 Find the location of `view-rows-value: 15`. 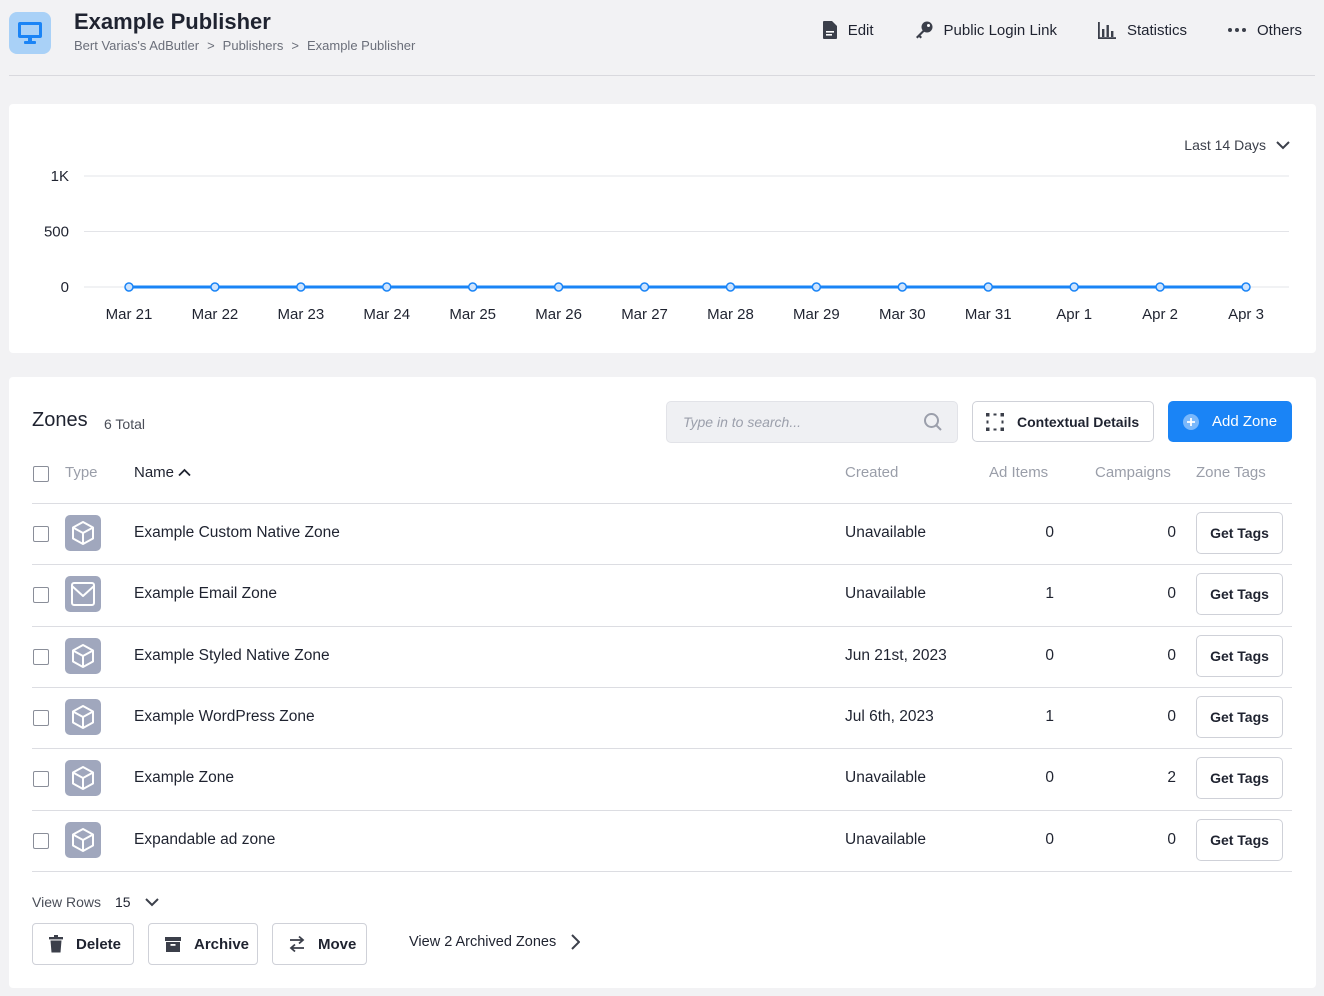

view-rows-value: 15 is located at coordinates (123, 902).